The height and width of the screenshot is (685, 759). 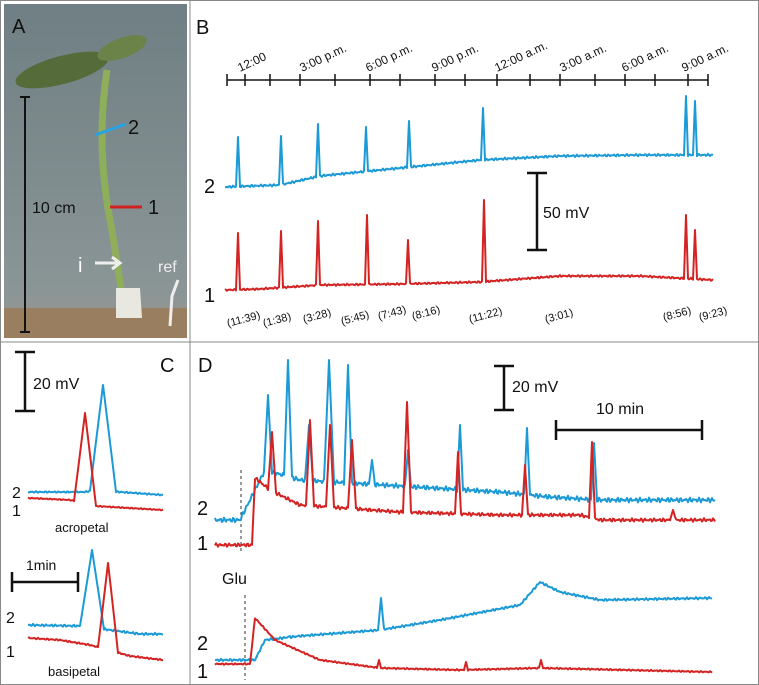 What do you see at coordinates (388, 58) in the screenshot?
I see `time-label: 6:00 p.m.` at bounding box center [388, 58].